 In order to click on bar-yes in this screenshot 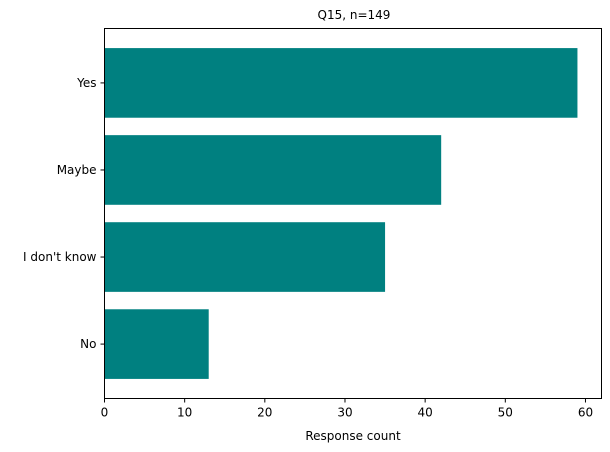, I will do `click(341, 83)`.